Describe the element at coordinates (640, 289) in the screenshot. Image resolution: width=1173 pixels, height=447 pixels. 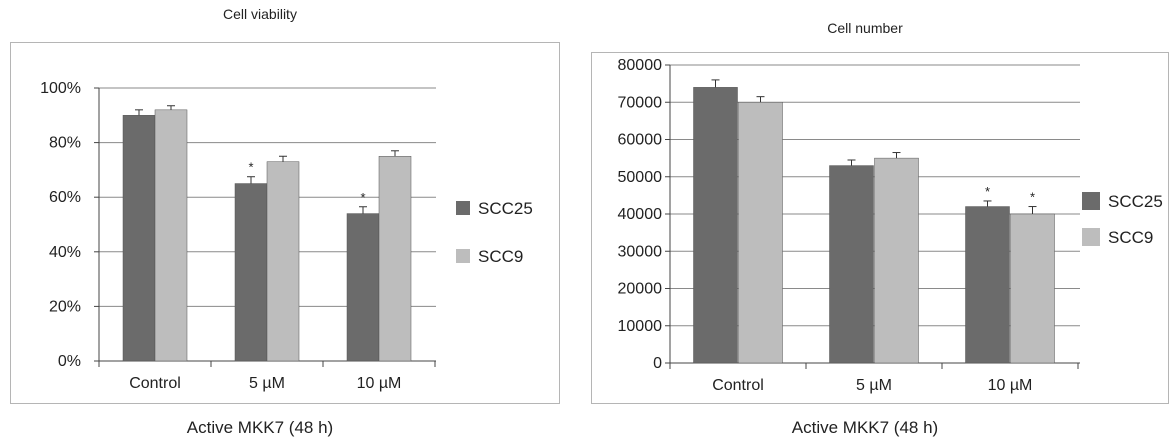
I see `y-tick-label: 20000` at that location.